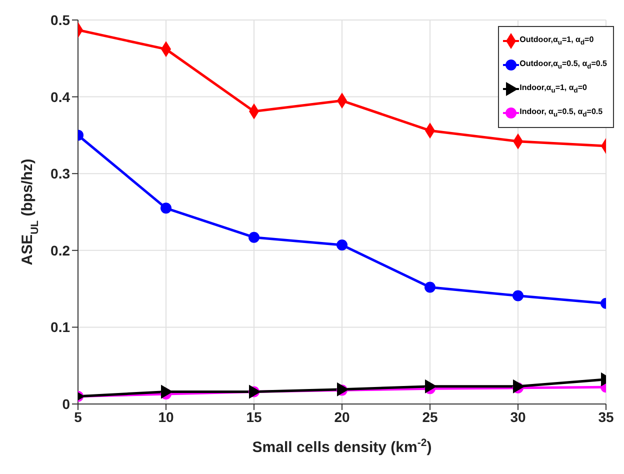 This screenshot has width=624, height=474. Describe the element at coordinates (60, 96) in the screenshot. I see `y-tick-label: 0.4` at that location.